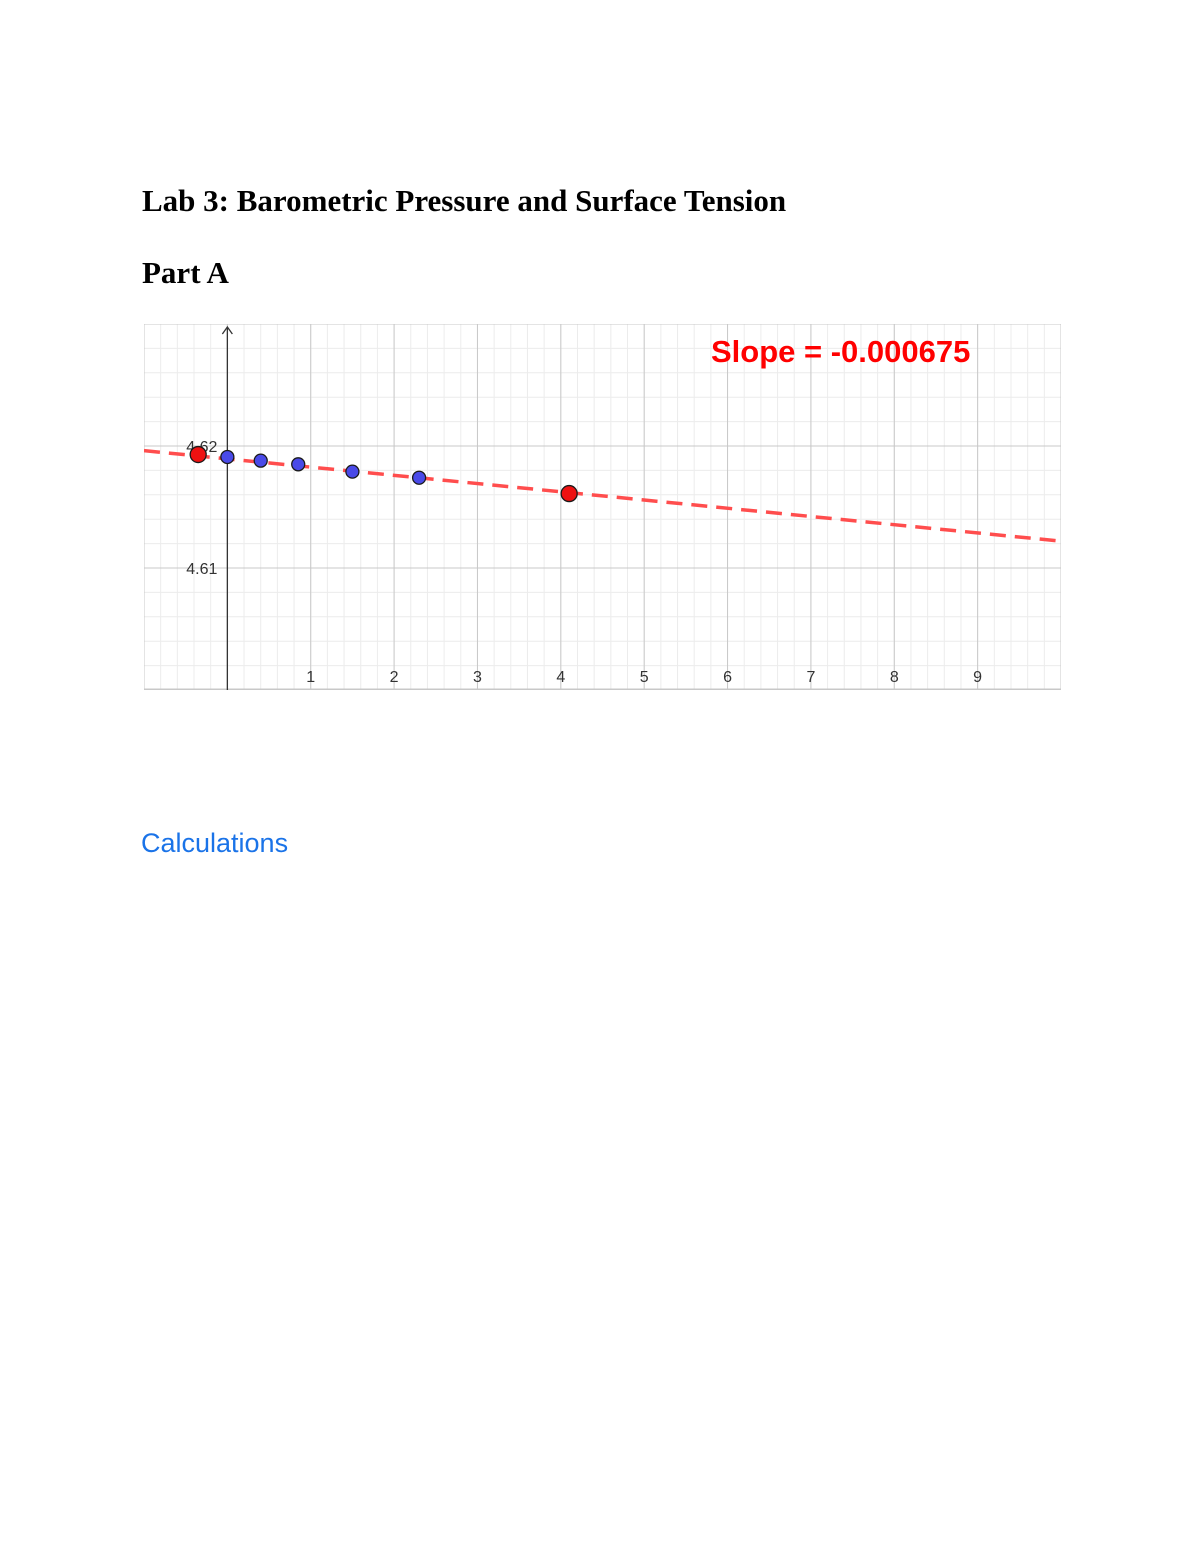 This screenshot has height=1553, width=1200. Describe the element at coordinates (840, 351) in the screenshot. I see `slope-annotation: Slope = -0.000675` at that location.